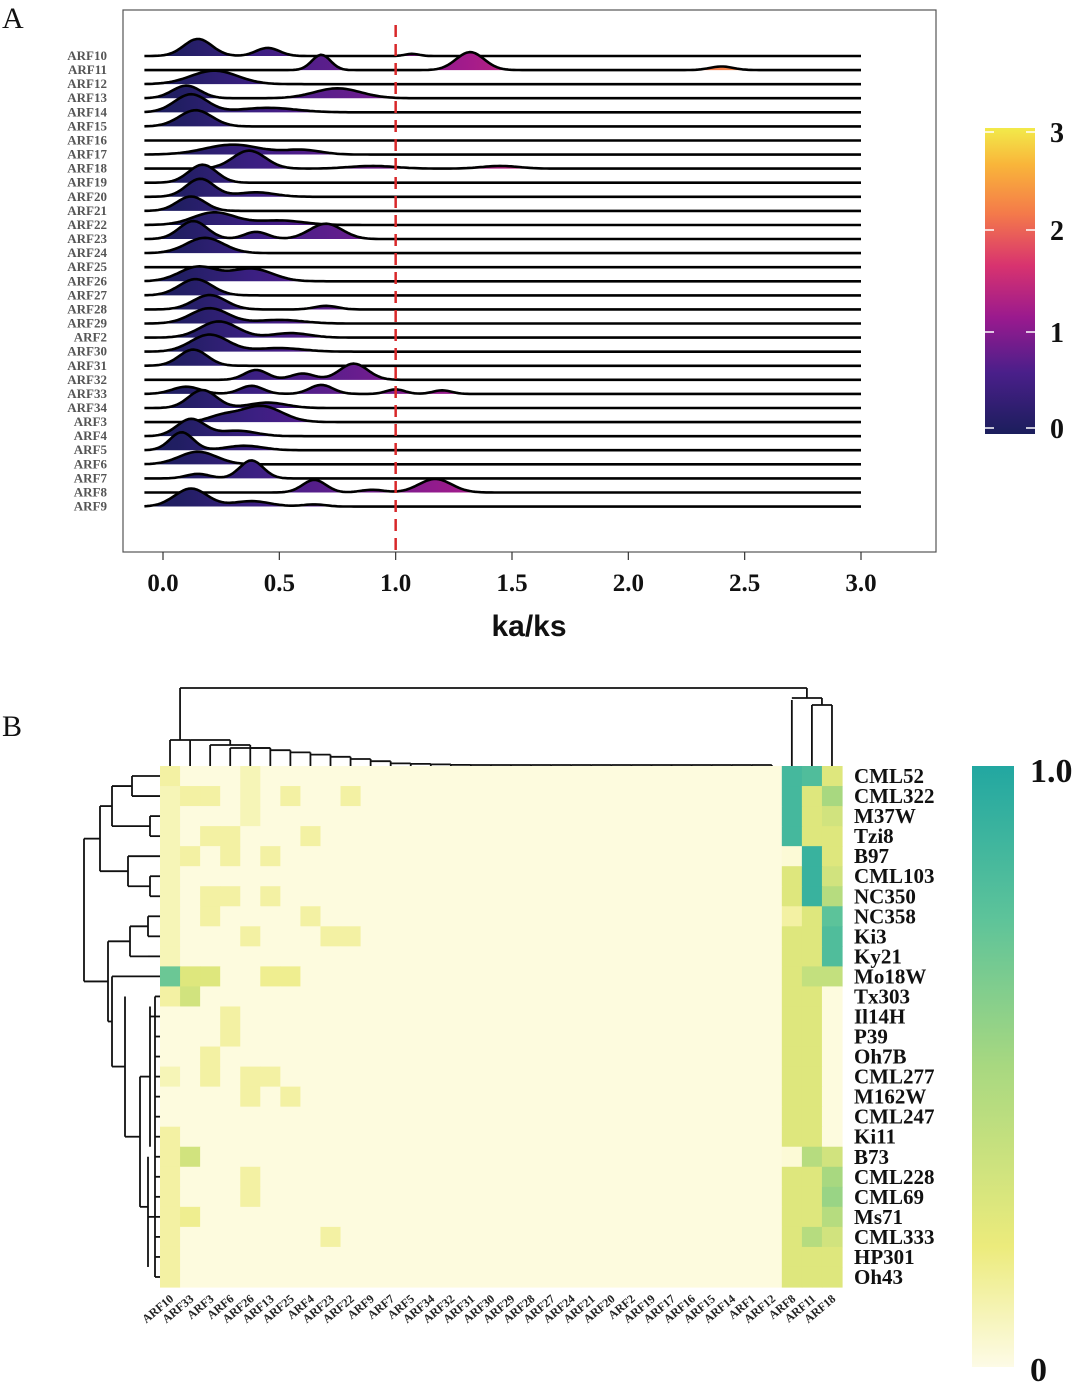 Image resolution: width=1080 pixels, height=1386 pixels. I want to click on y-tick-label: ARF14, so click(87, 111).